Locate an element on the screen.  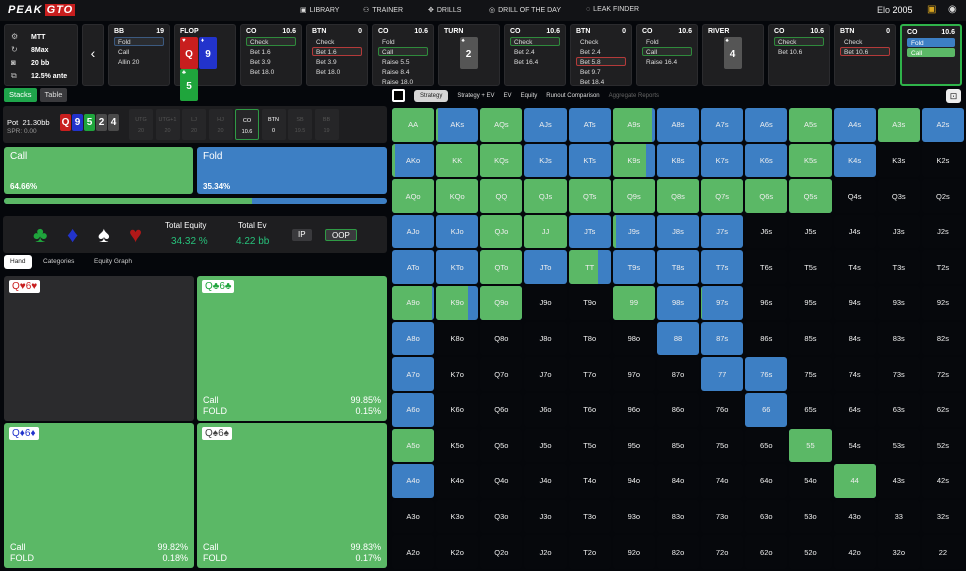
tab-table: Table is located at coordinates (53, 95).